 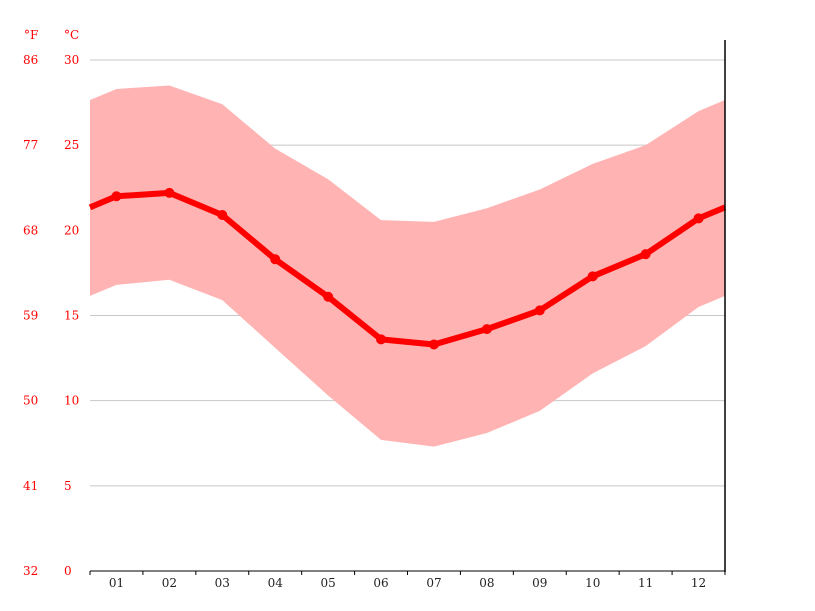 What do you see at coordinates (30, 145) in the screenshot?
I see `fahrenheit-tick-label: 77` at bounding box center [30, 145].